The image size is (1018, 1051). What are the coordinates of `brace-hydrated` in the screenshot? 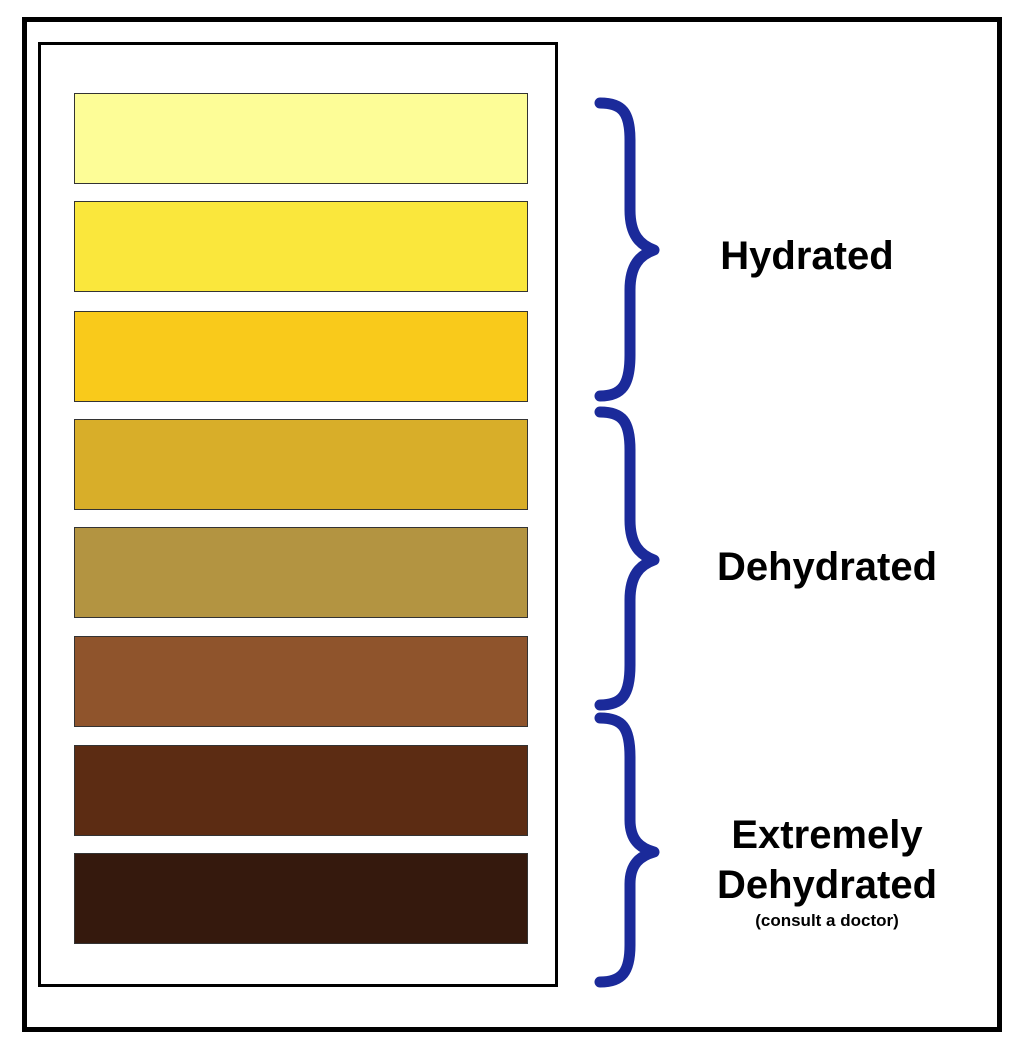 It's located at (627, 249).